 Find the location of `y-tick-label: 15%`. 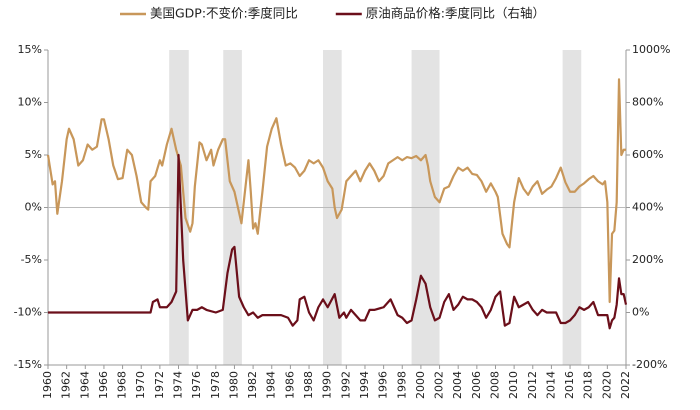

y-tick-label: 15% is located at coordinates (30, 49).